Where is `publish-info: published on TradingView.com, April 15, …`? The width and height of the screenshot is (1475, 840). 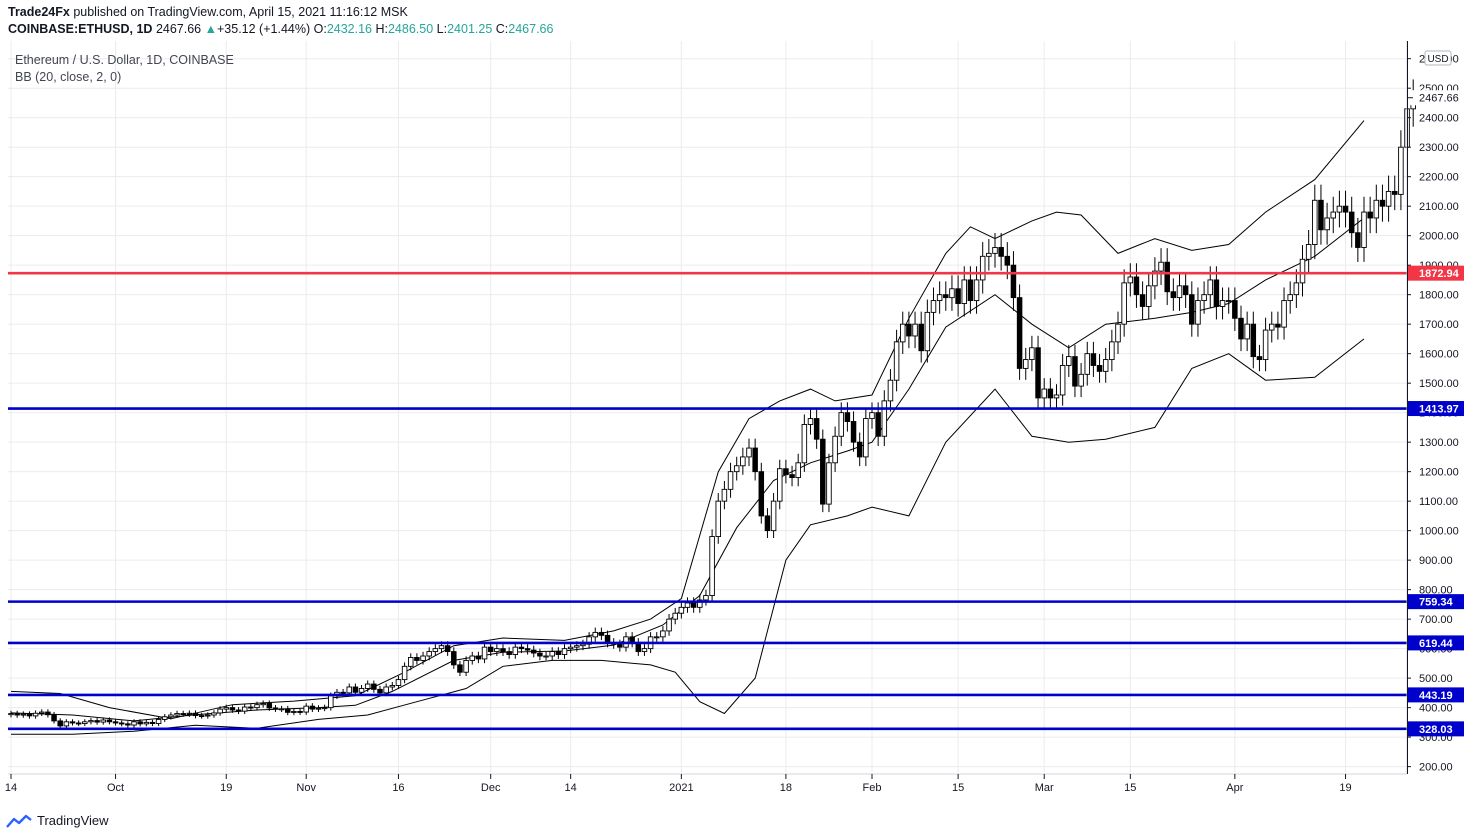 publish-info: published on TradingView.com, April 15, … is located at coordinates (240, 12).